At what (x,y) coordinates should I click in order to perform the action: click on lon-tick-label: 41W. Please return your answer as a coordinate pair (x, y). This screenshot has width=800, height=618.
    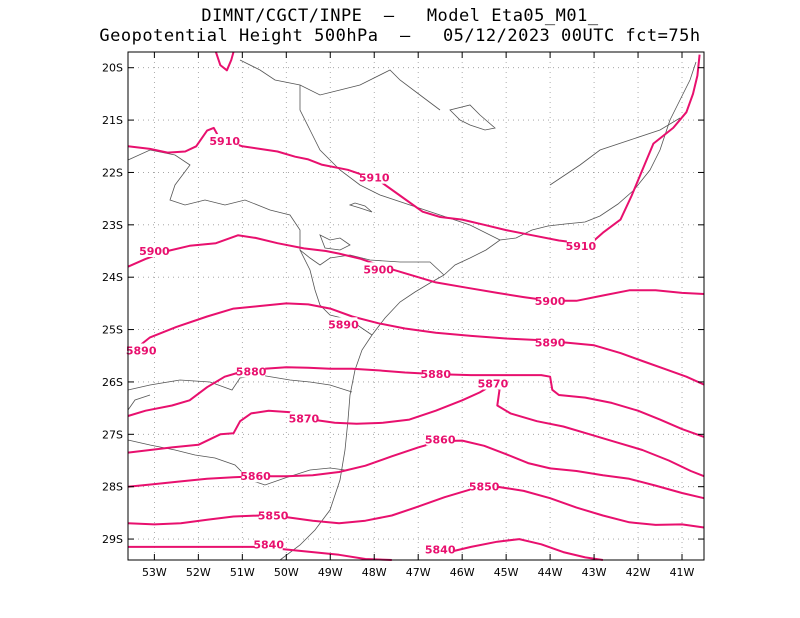
    Looking at the image, I should click on (682, 572).